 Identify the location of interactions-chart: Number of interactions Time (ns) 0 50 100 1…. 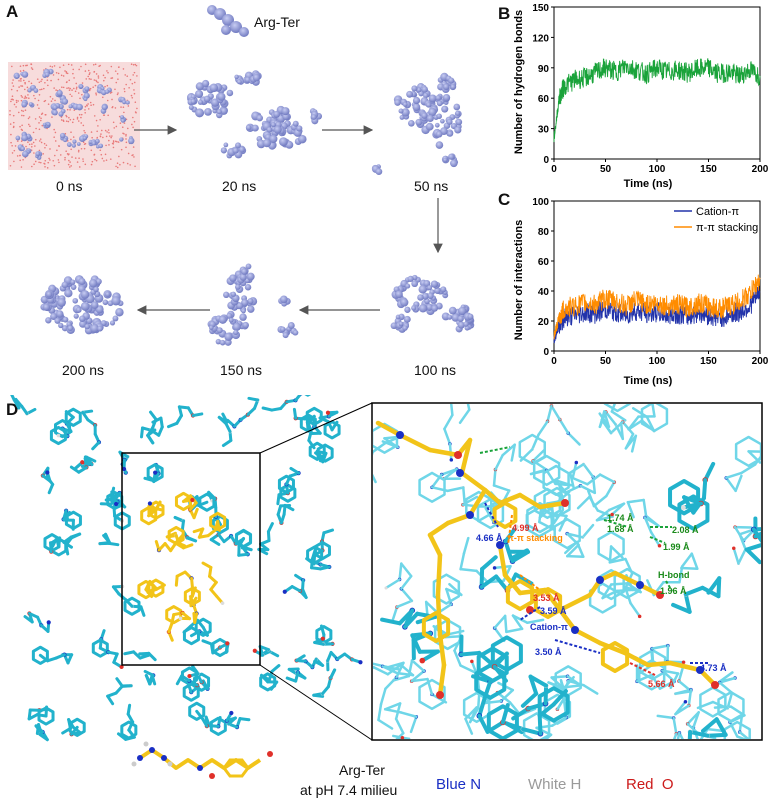
(640, 292).